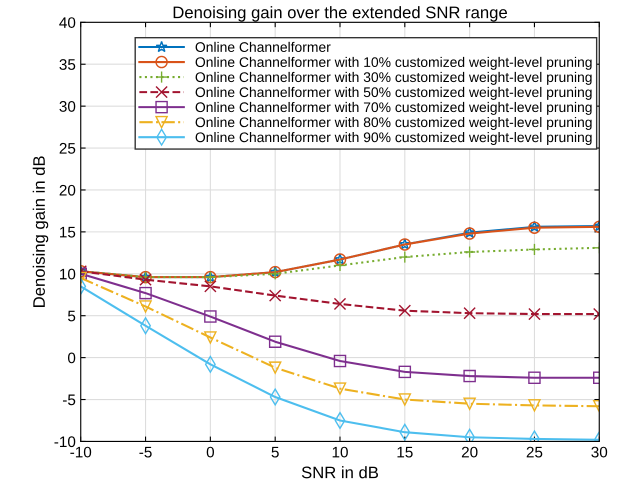  I want to click on x-tick-label: -5, so click(145, 452).